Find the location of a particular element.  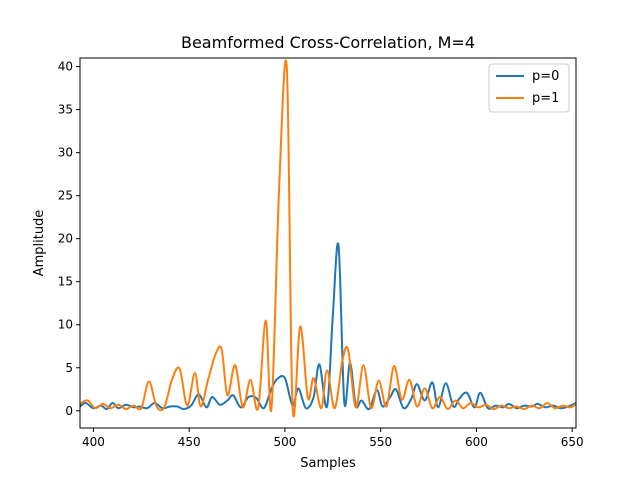

y-tick-label: 20 is located at coordinates (65, 239).